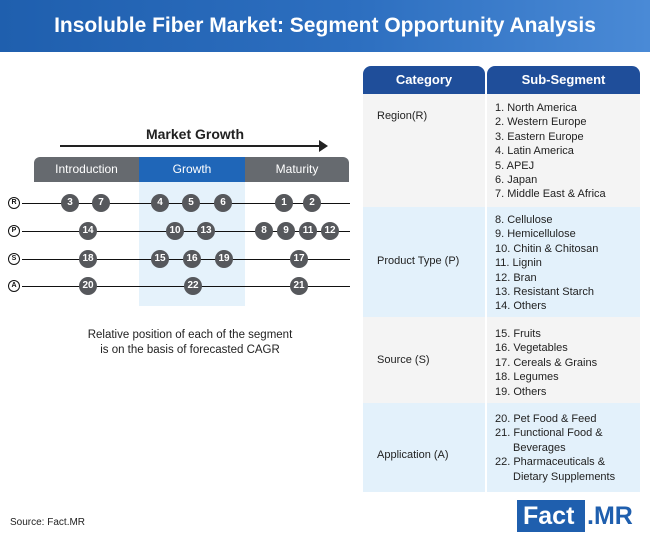 The height and width of the screenshot is (538, 650). I want to click on market-growth-arrow-shaft, so click(191, 146).